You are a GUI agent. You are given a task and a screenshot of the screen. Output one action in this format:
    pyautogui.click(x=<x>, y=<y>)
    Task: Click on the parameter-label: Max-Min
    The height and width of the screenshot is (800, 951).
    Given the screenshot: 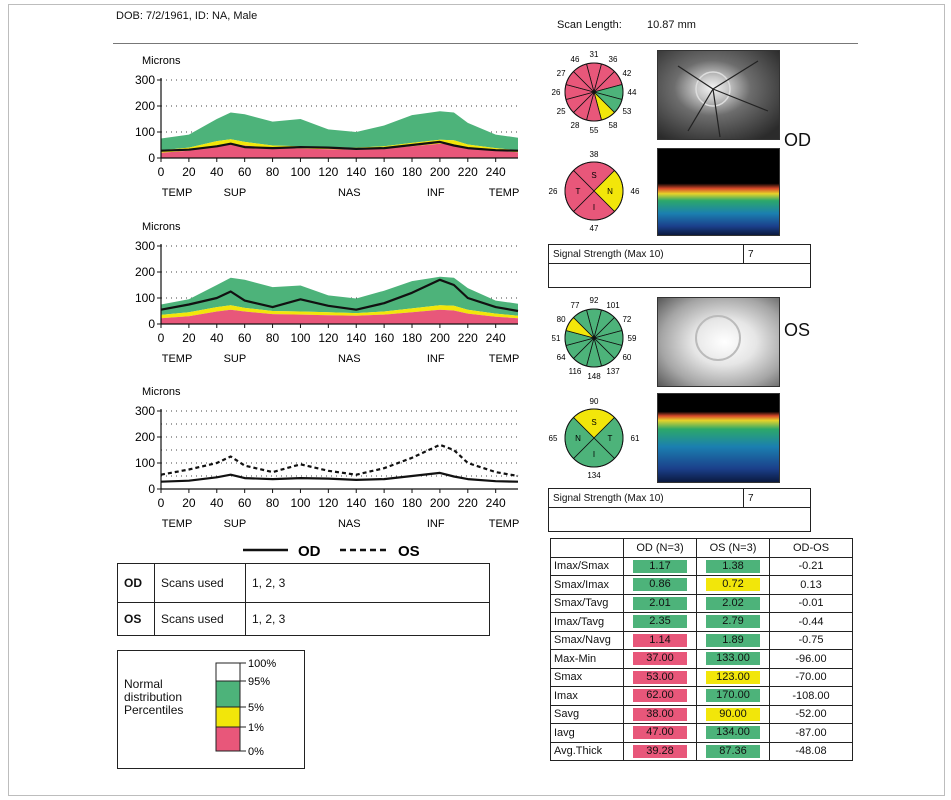 What is the action you would take?
    pyautogui.click(x=587, y=659)
    